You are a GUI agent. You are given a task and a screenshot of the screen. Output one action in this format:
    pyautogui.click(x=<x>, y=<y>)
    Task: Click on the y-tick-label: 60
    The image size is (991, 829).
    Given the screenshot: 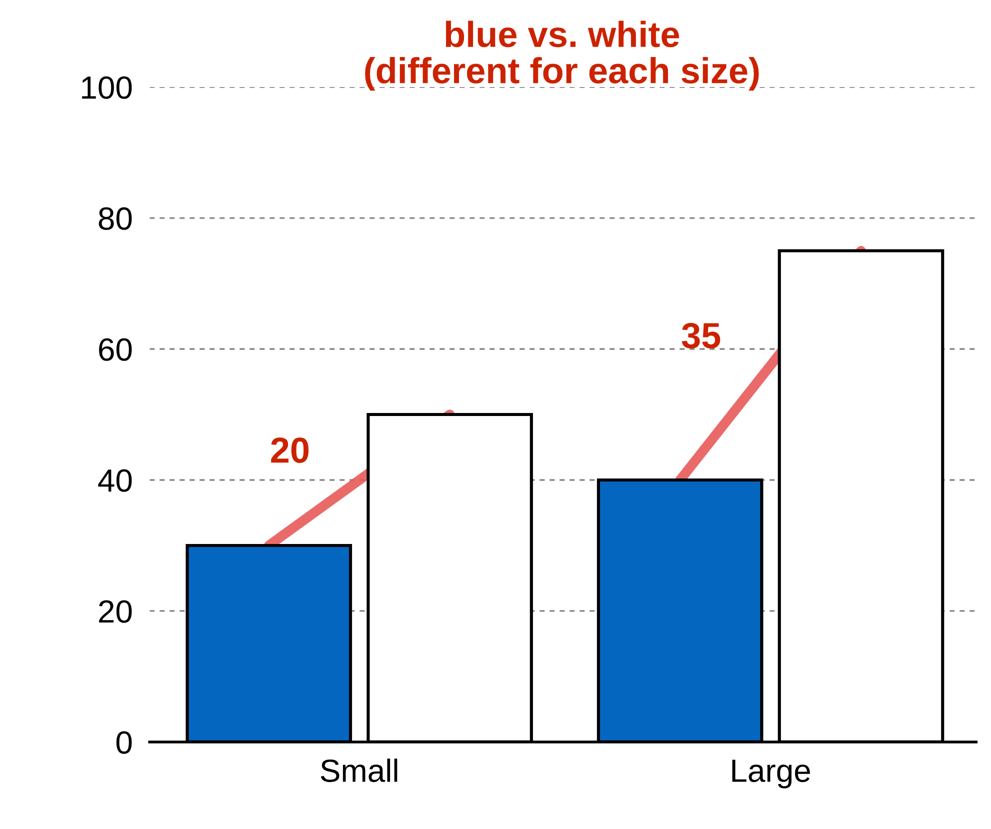 What is the action you would take?
    pyautogui.click(x=115, y=349)
    